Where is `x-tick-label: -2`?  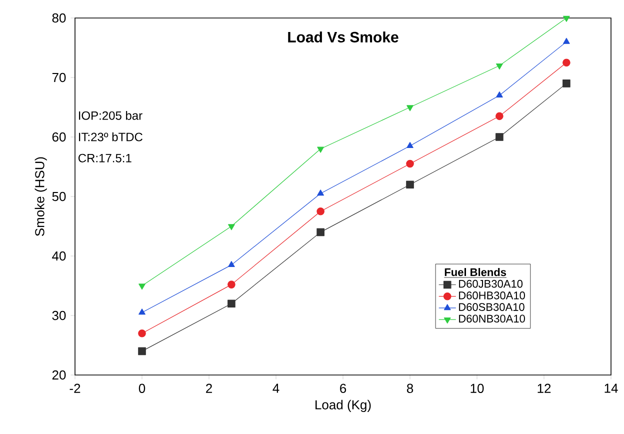
x-tick-label: -2 is located at coordinates (75, 388).